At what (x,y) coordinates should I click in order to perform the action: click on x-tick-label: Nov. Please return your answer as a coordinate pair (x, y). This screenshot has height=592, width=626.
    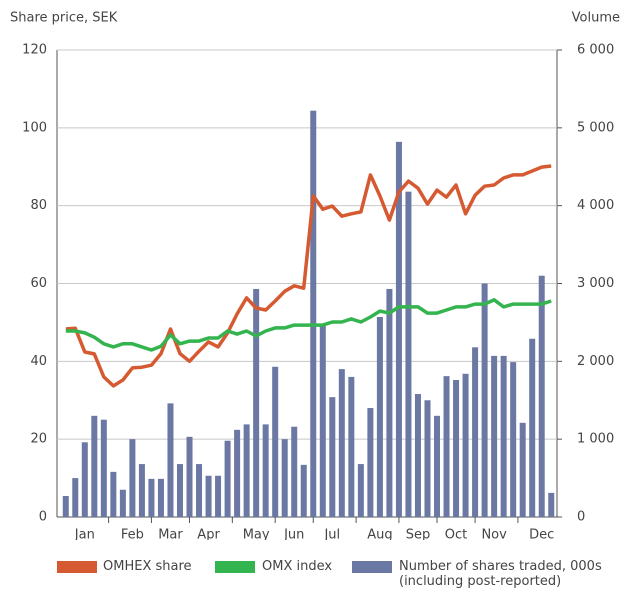
    Looking at the image, I should click on (494, 534).